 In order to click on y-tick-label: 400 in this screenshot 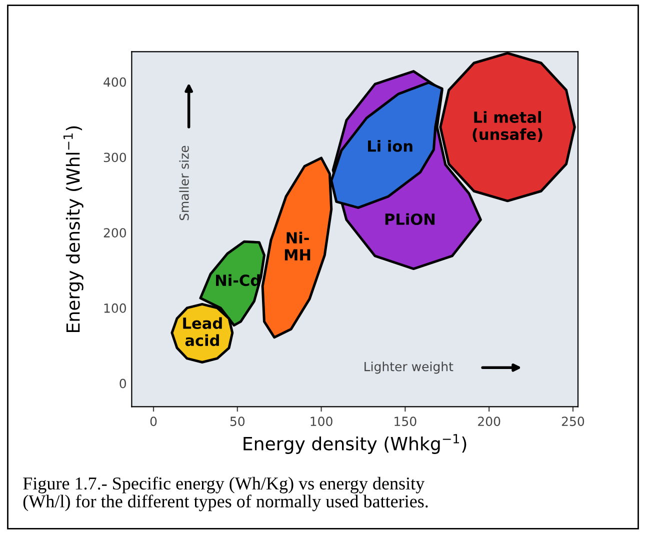, I will do `click(115, 82)`.